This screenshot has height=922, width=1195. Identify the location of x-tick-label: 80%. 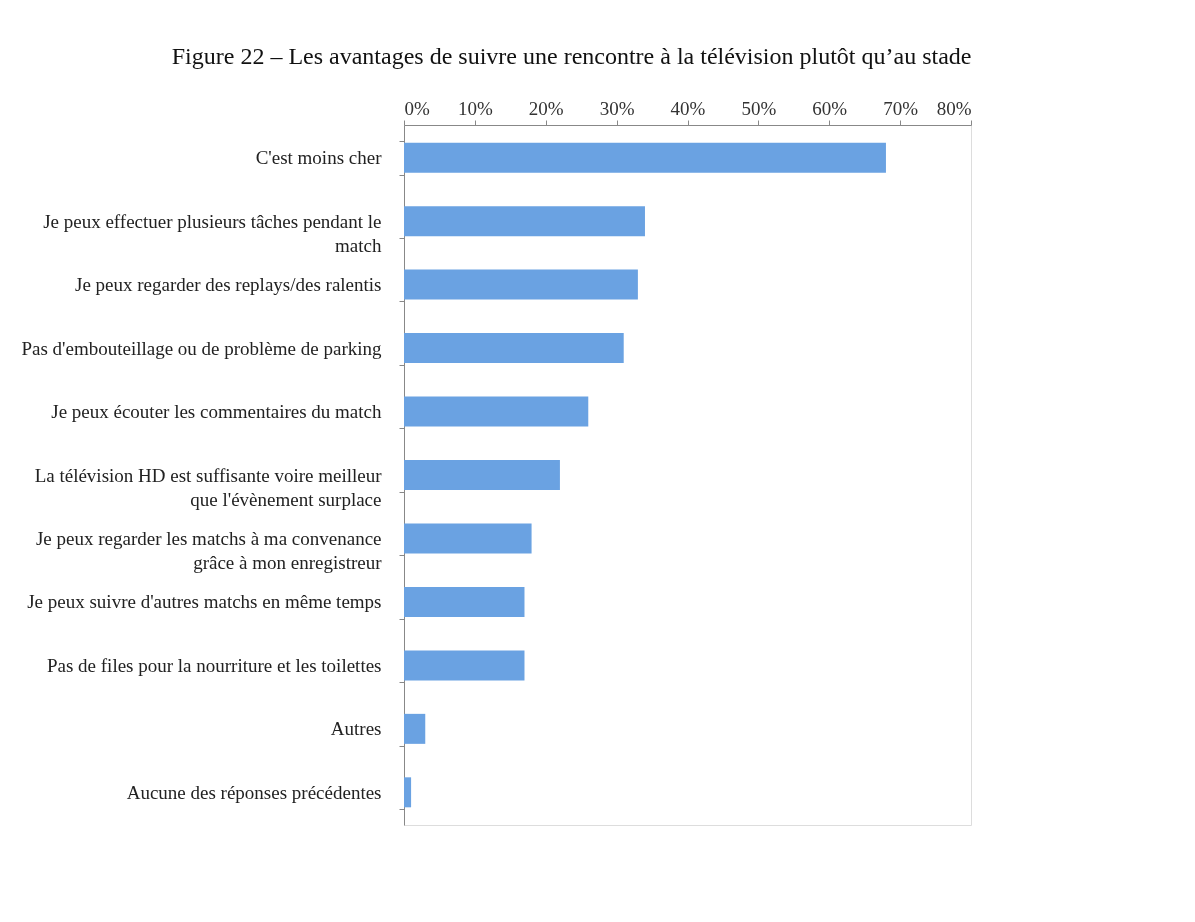
(954, 108).